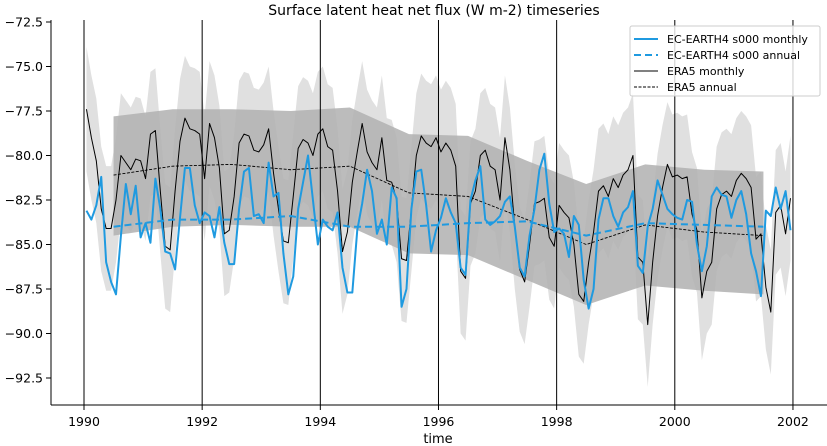 The height and width of the screenshot is (446, 827). I want to click on y-tick-label: −72.5, so click(24, 22).